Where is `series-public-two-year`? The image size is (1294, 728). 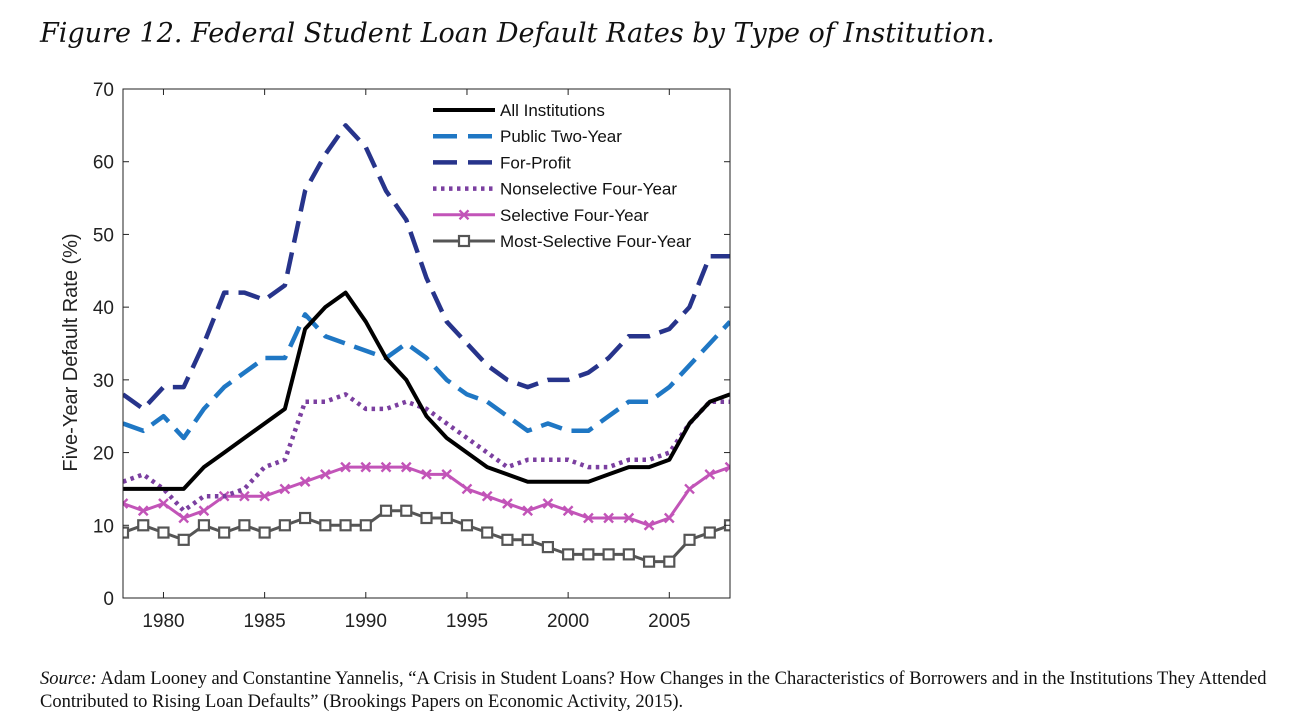
series-public-two-year is located at coordinates (426, 376).